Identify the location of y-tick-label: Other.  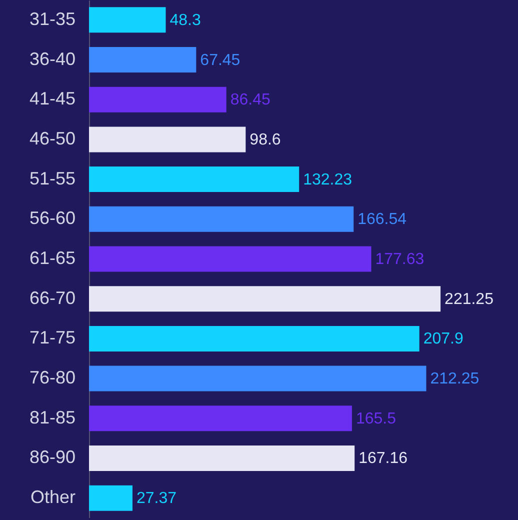
(53, 497).